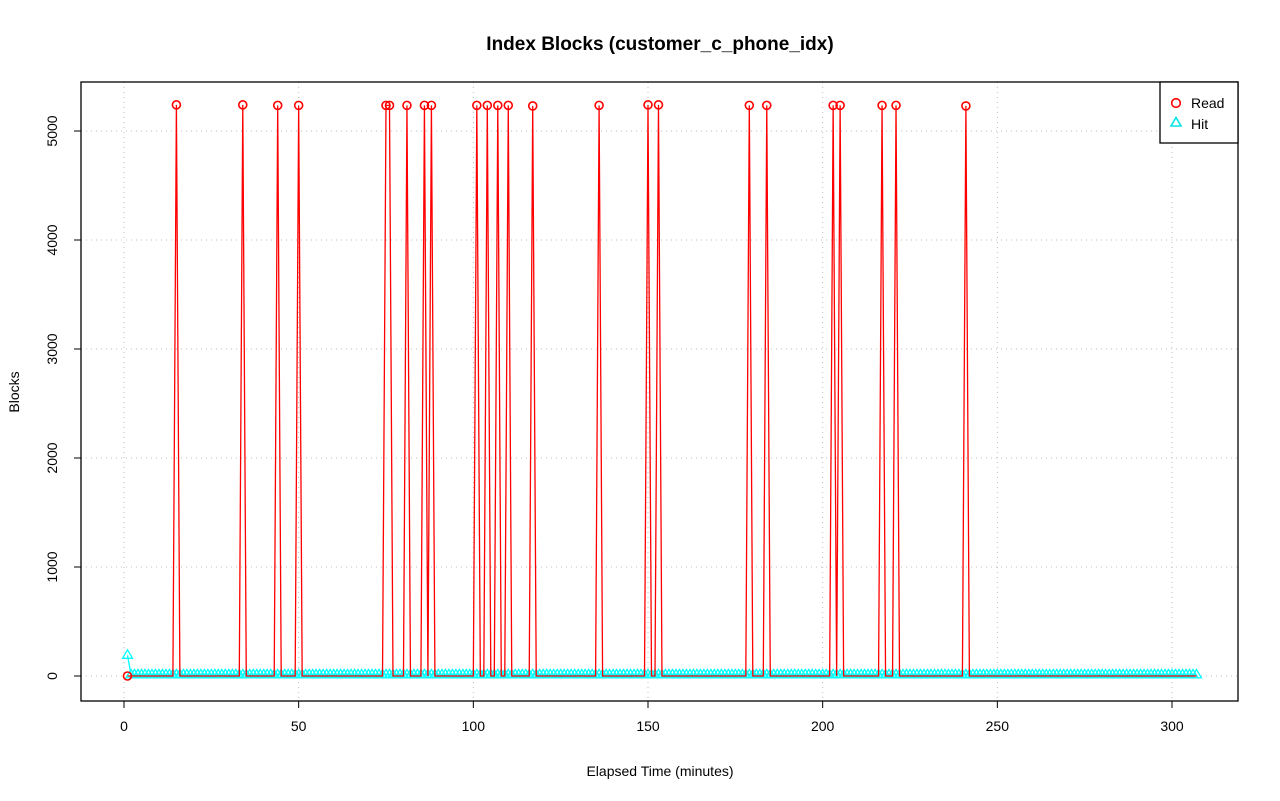 This screenshot has width=1280, height=801. What do you see at coordinates (1176, 103) in the screenshot?
I see `legend-read-marker` at bounding box center [1176, 103].